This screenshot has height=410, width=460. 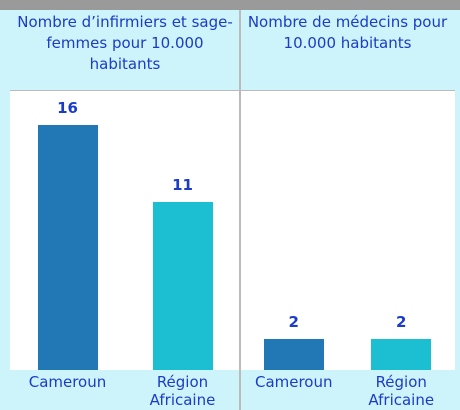 What do you see at coordinates (240, 210) in the screenshot?
I see `panel-divider` at bounding box center [240, 210].